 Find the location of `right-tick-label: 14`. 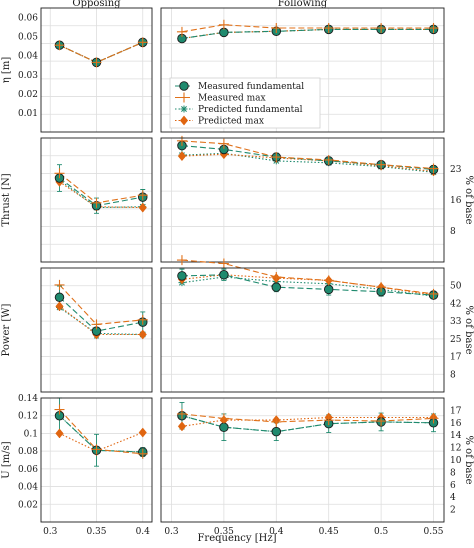

right-tick-label: 14 is located at coordinates (456, 436).